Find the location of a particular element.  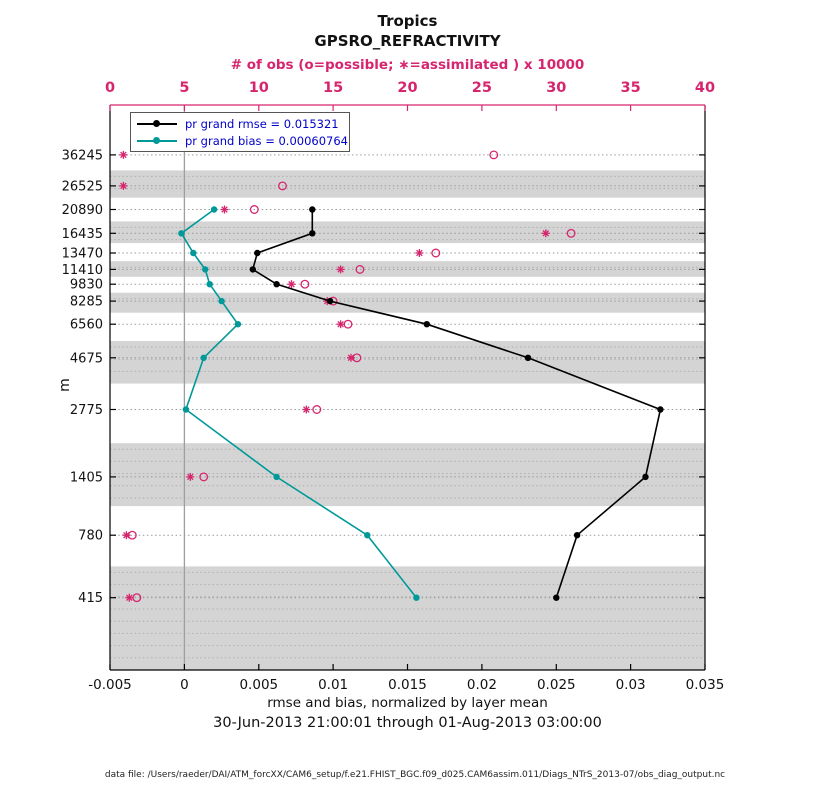

svg-text: 20890 is located at coordinates (82, 210).